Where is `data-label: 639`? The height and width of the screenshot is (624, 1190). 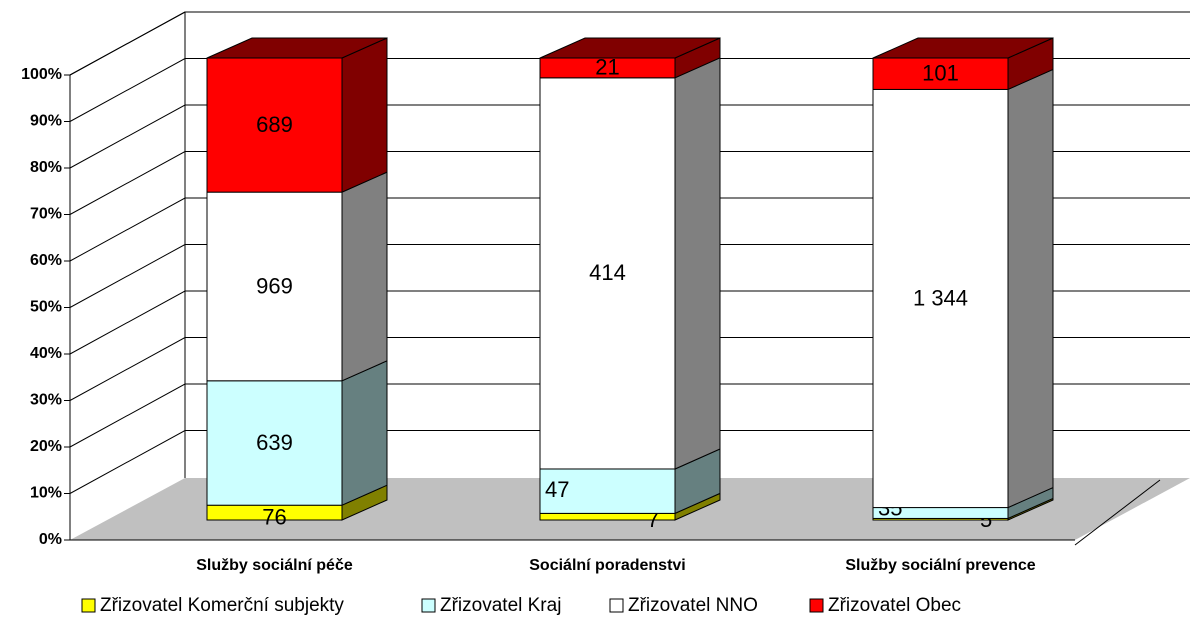 data-label: 639 is located at coordinates (274, 442).